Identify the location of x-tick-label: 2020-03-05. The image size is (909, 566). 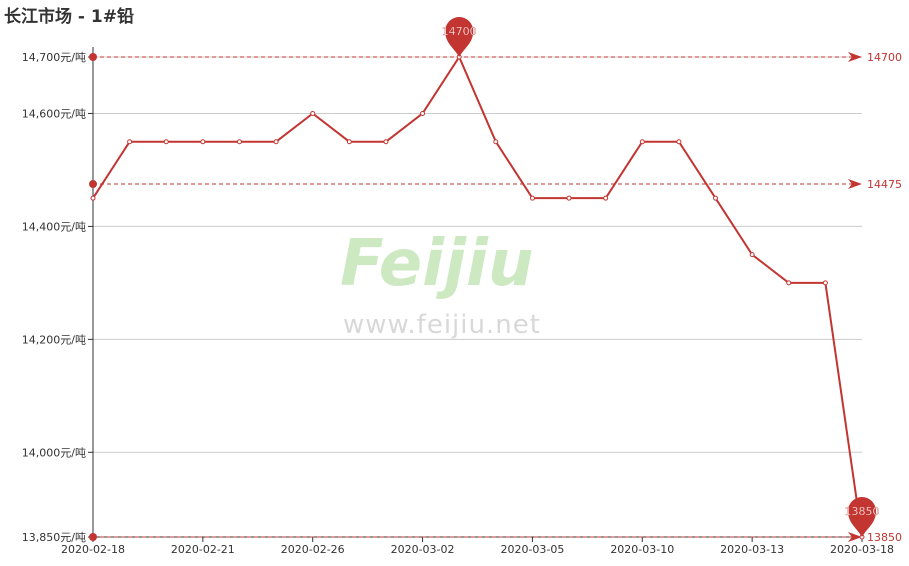
(532, 549).